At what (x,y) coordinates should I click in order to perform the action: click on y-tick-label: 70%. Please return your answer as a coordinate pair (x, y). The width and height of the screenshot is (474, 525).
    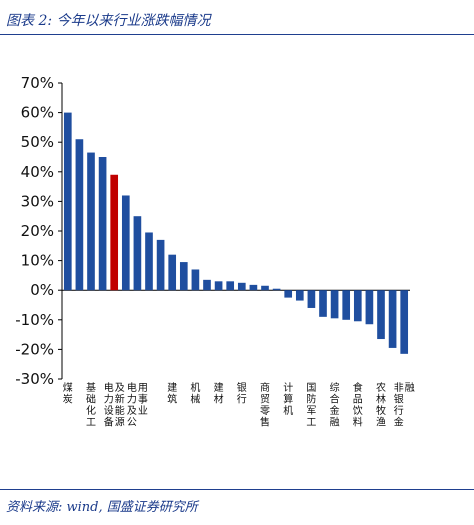
    Looking at the image, I should click on (37, 83).